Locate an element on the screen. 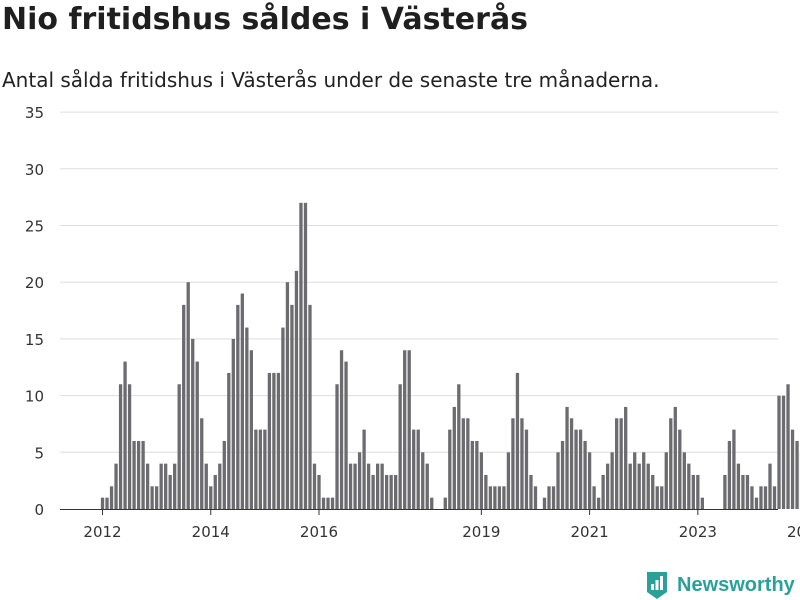 The width and height of the screenshot is (800, 600). y-tick-label: 20 is located at coordinates (34, 283).